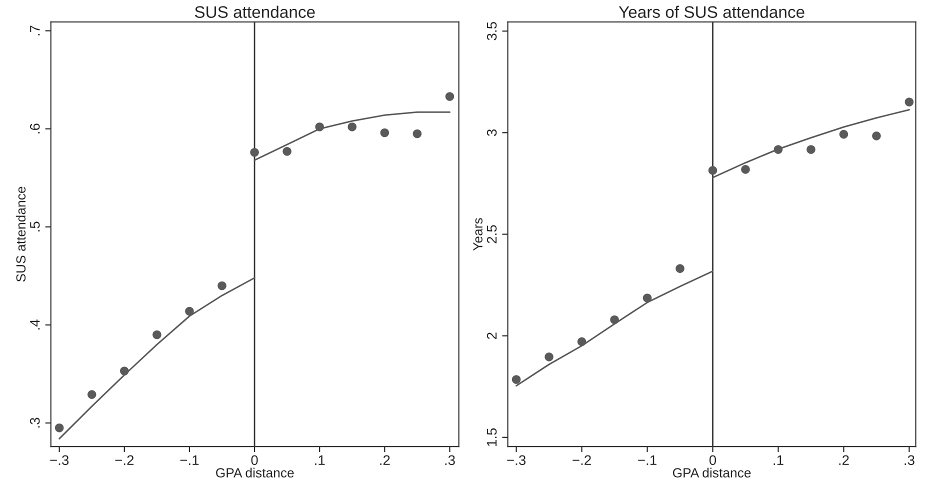 The width and height of the screenshot is (925, 488). I want to click on y-tick-label: .5, so click(35, 227).